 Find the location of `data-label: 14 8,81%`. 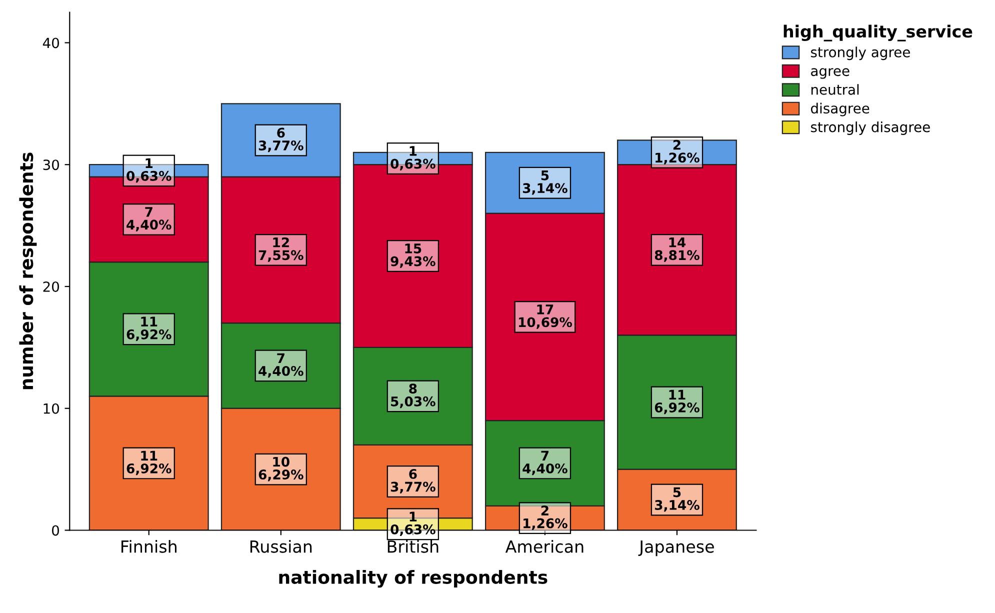

data-label: 14 8,81% is located at coordinates (677, 250).